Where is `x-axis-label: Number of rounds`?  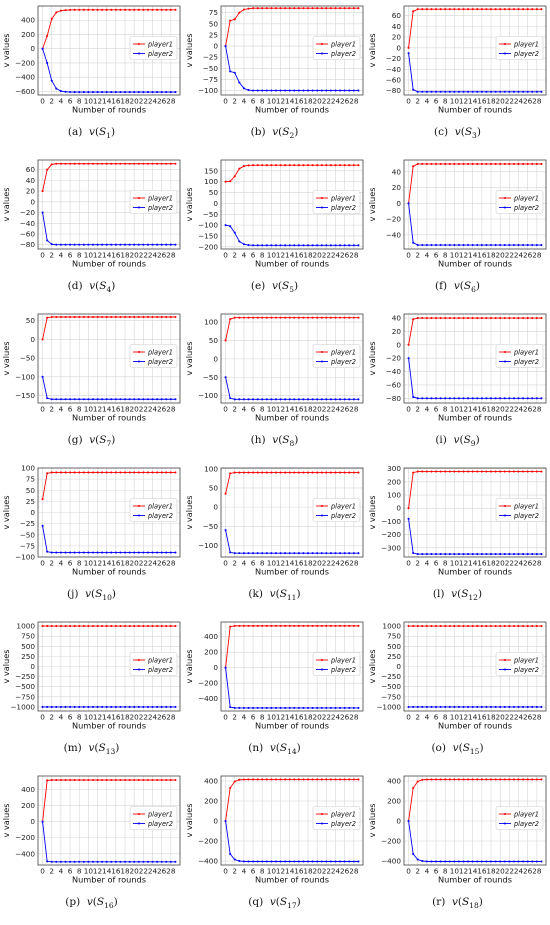
x-axis-label: Number of rounds is located at coordinates (109, 418).